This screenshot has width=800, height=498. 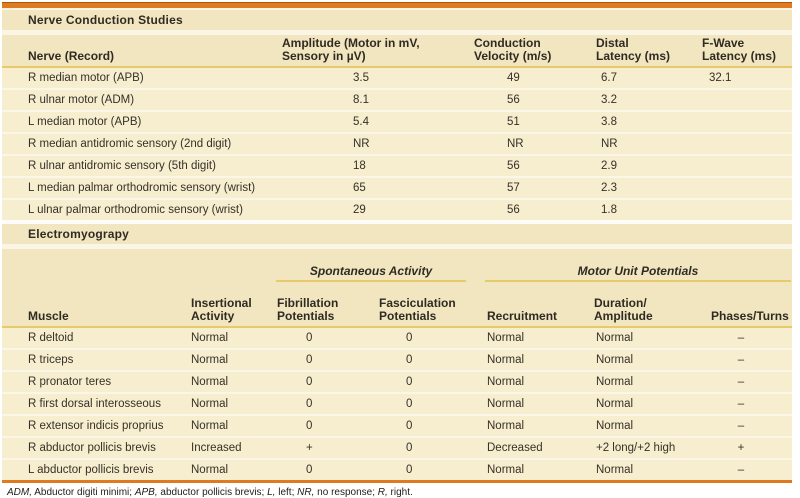 I want to click on emg-cell: R pronator teres, so click(x=92, y=382).